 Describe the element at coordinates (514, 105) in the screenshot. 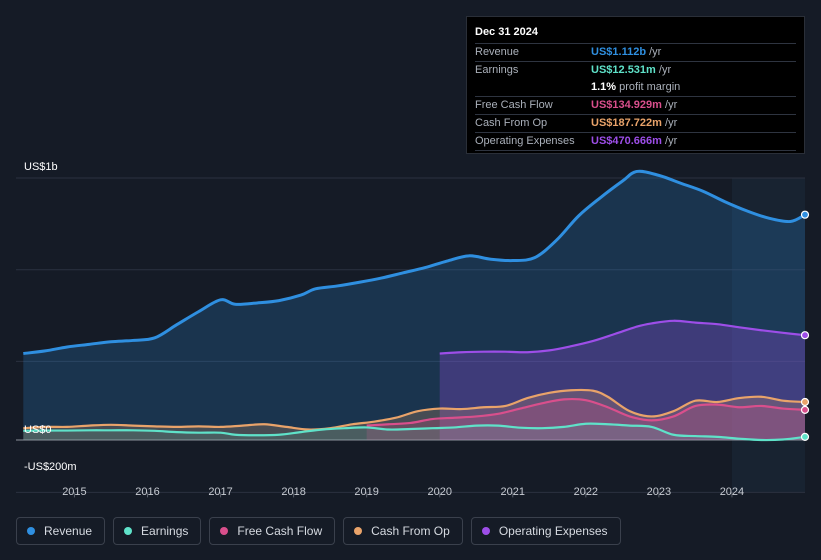

I see `tooltip-row-label: Free Cash Flow` at that location.